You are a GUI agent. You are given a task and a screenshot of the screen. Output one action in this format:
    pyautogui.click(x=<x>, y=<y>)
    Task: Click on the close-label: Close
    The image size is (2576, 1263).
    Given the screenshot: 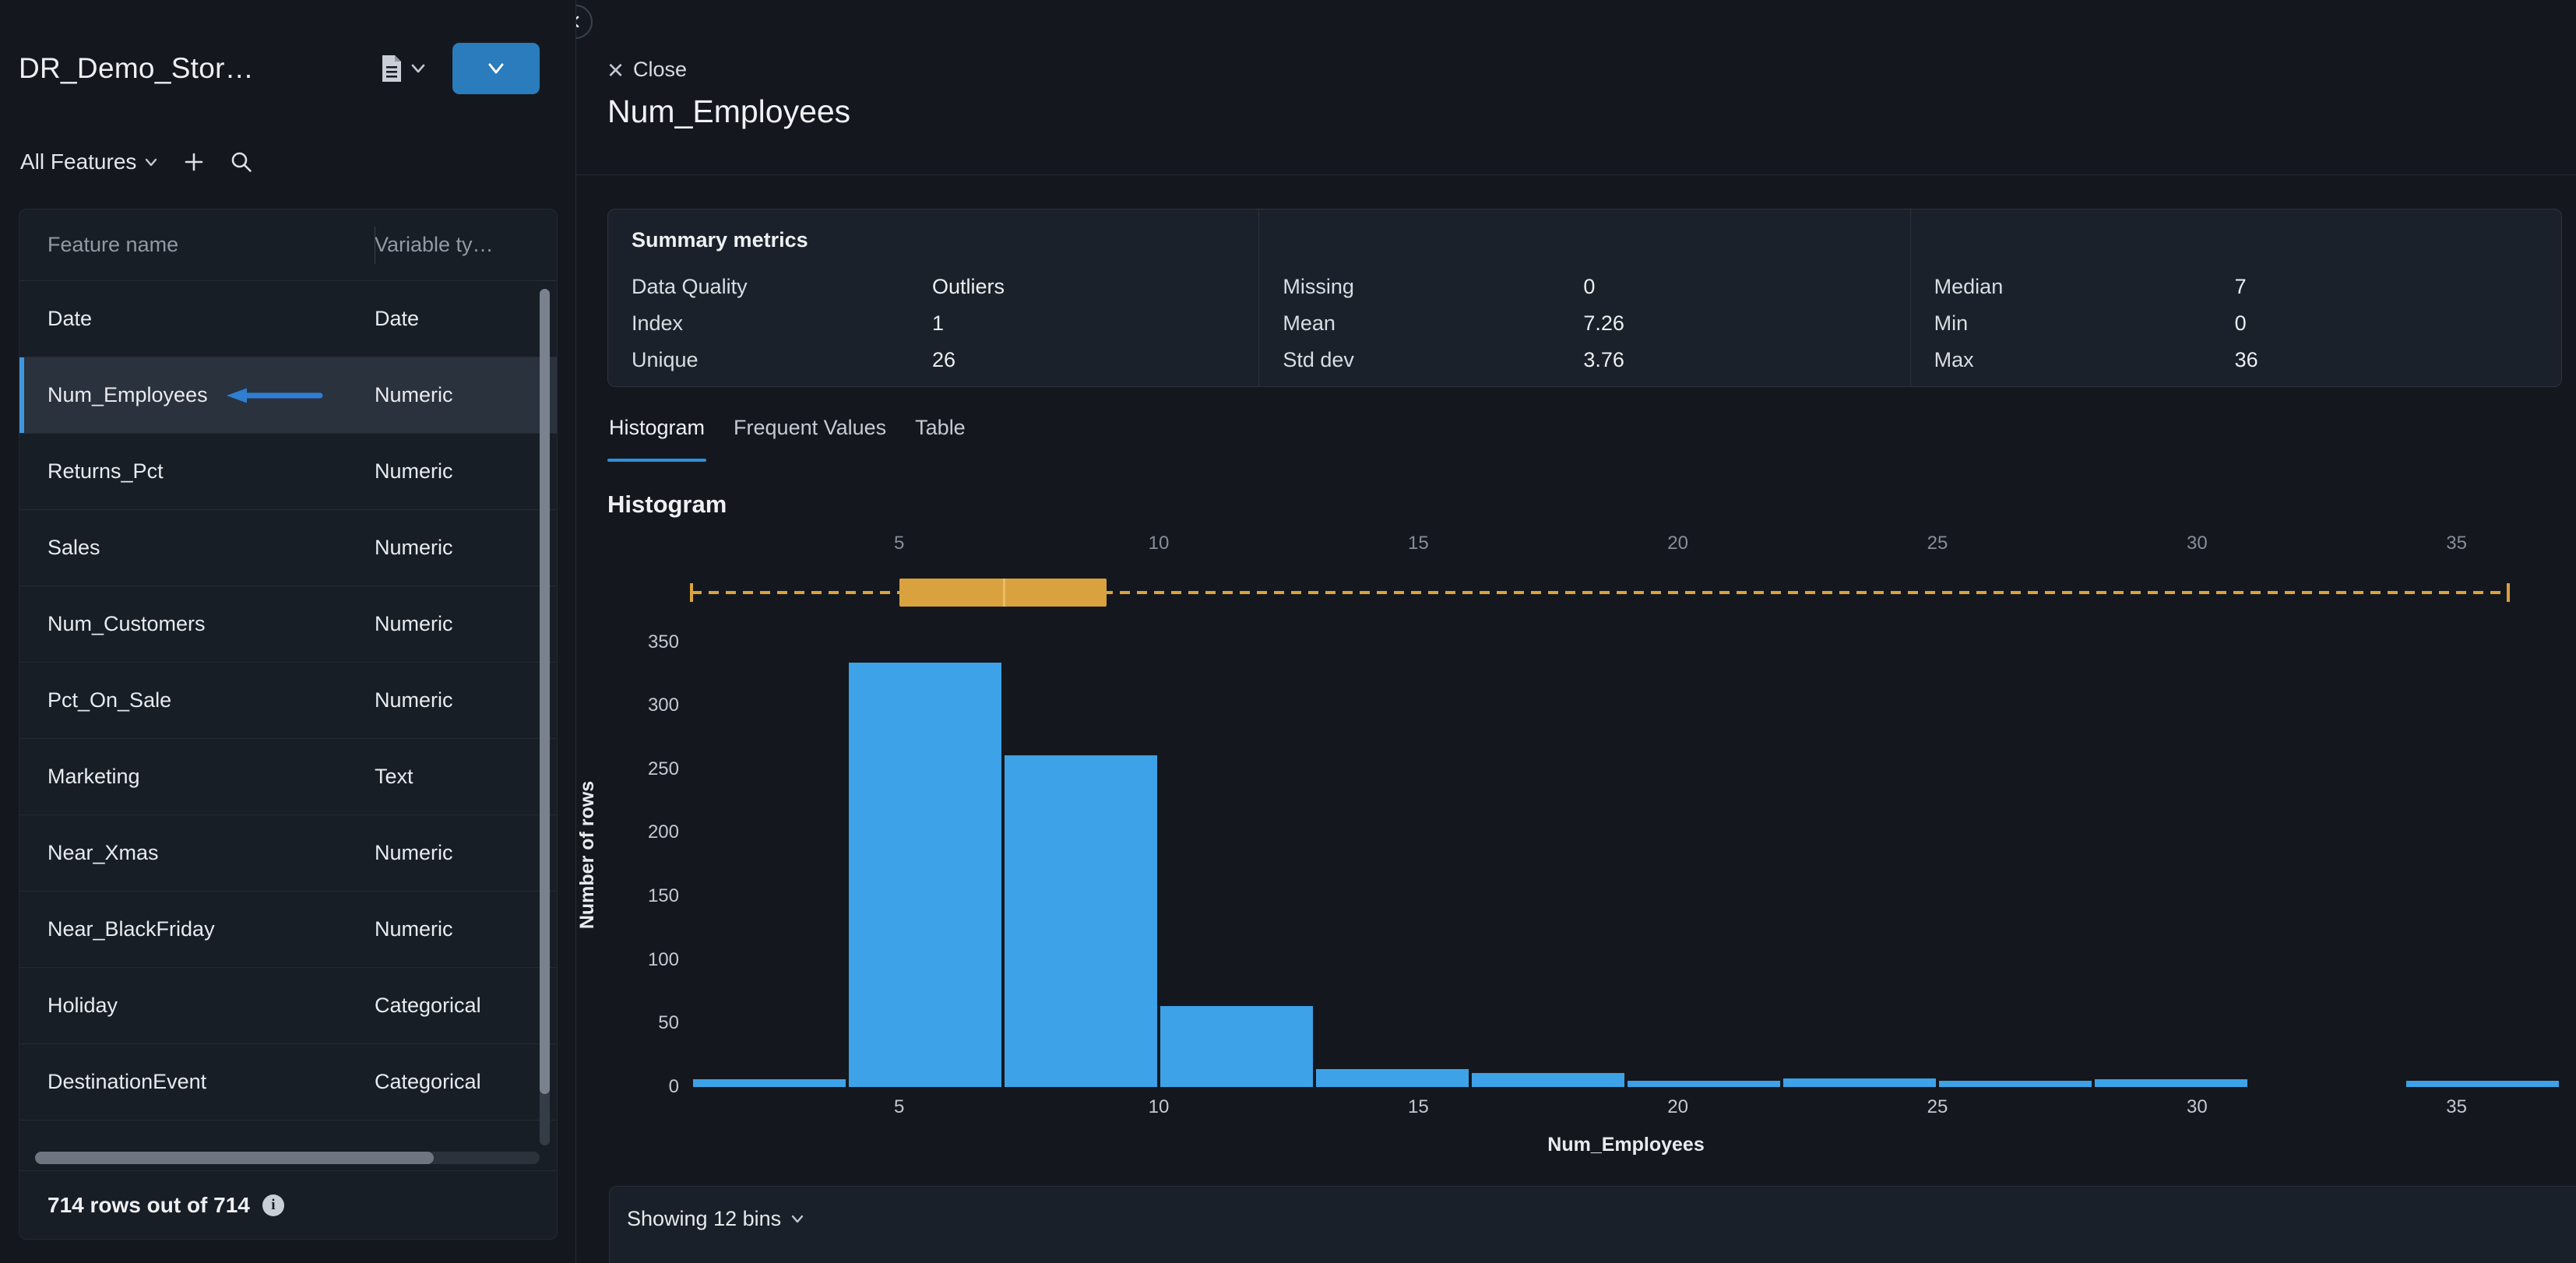 What is the action you would take?
    pyautogui.click(x=660, y=69)
    